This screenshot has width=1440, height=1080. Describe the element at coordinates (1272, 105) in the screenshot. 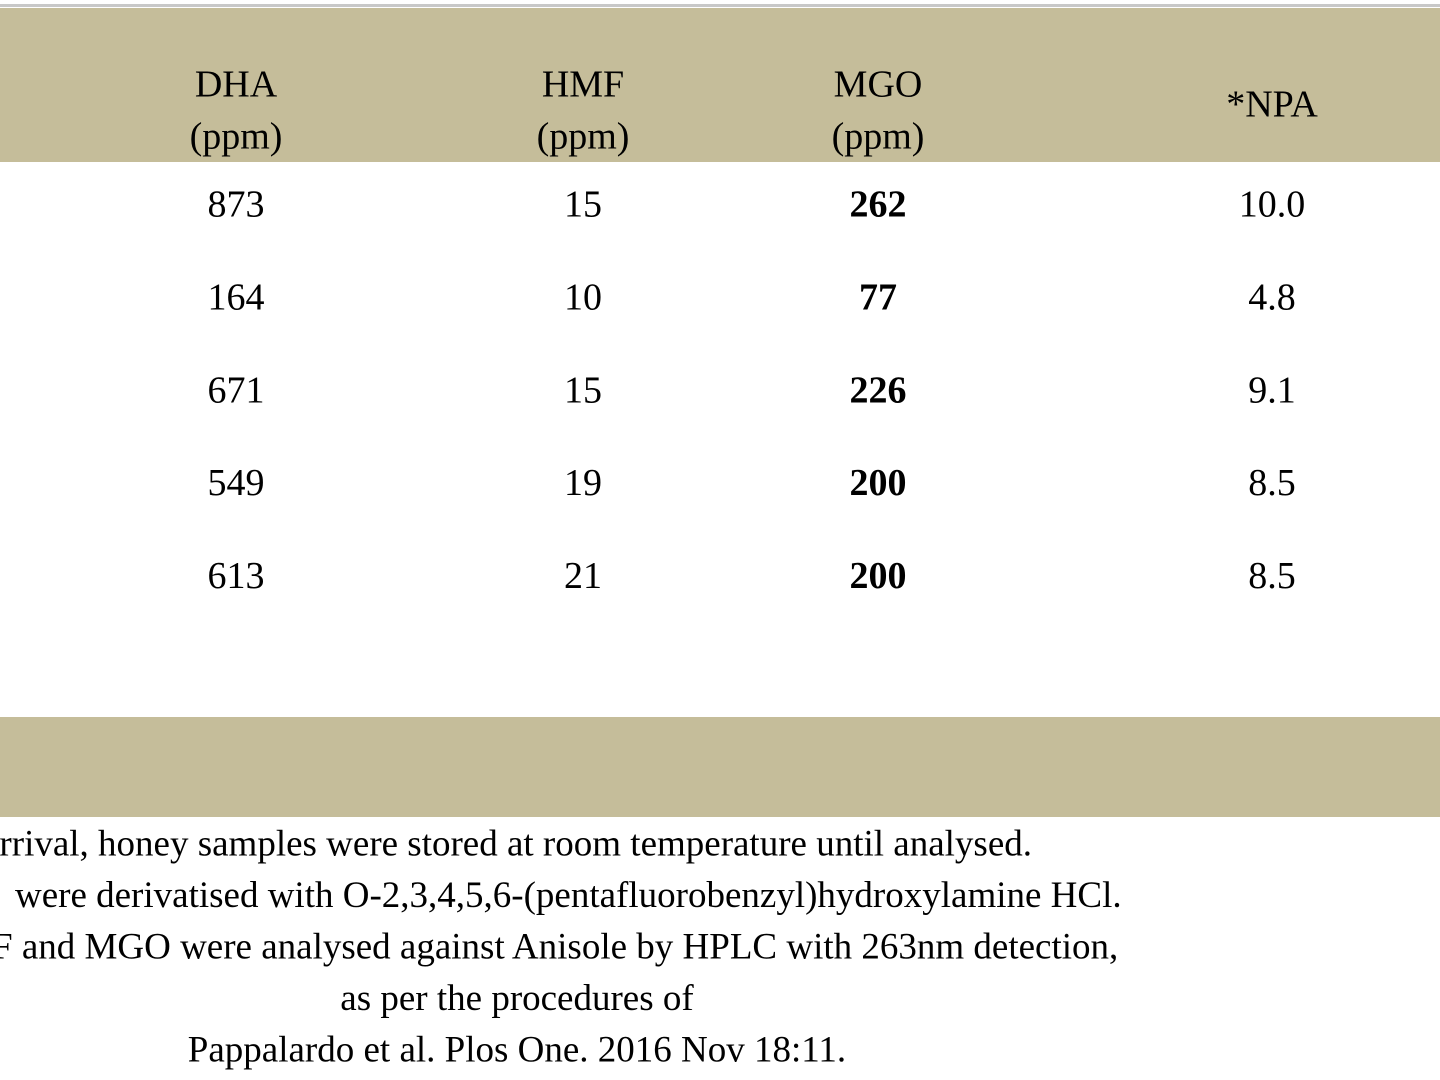

I see `column-header: *NPA` at that location.